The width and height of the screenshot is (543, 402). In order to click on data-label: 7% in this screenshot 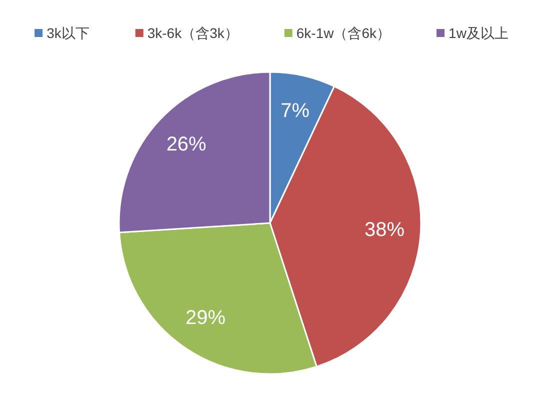, I will do `click(295, 111)`.